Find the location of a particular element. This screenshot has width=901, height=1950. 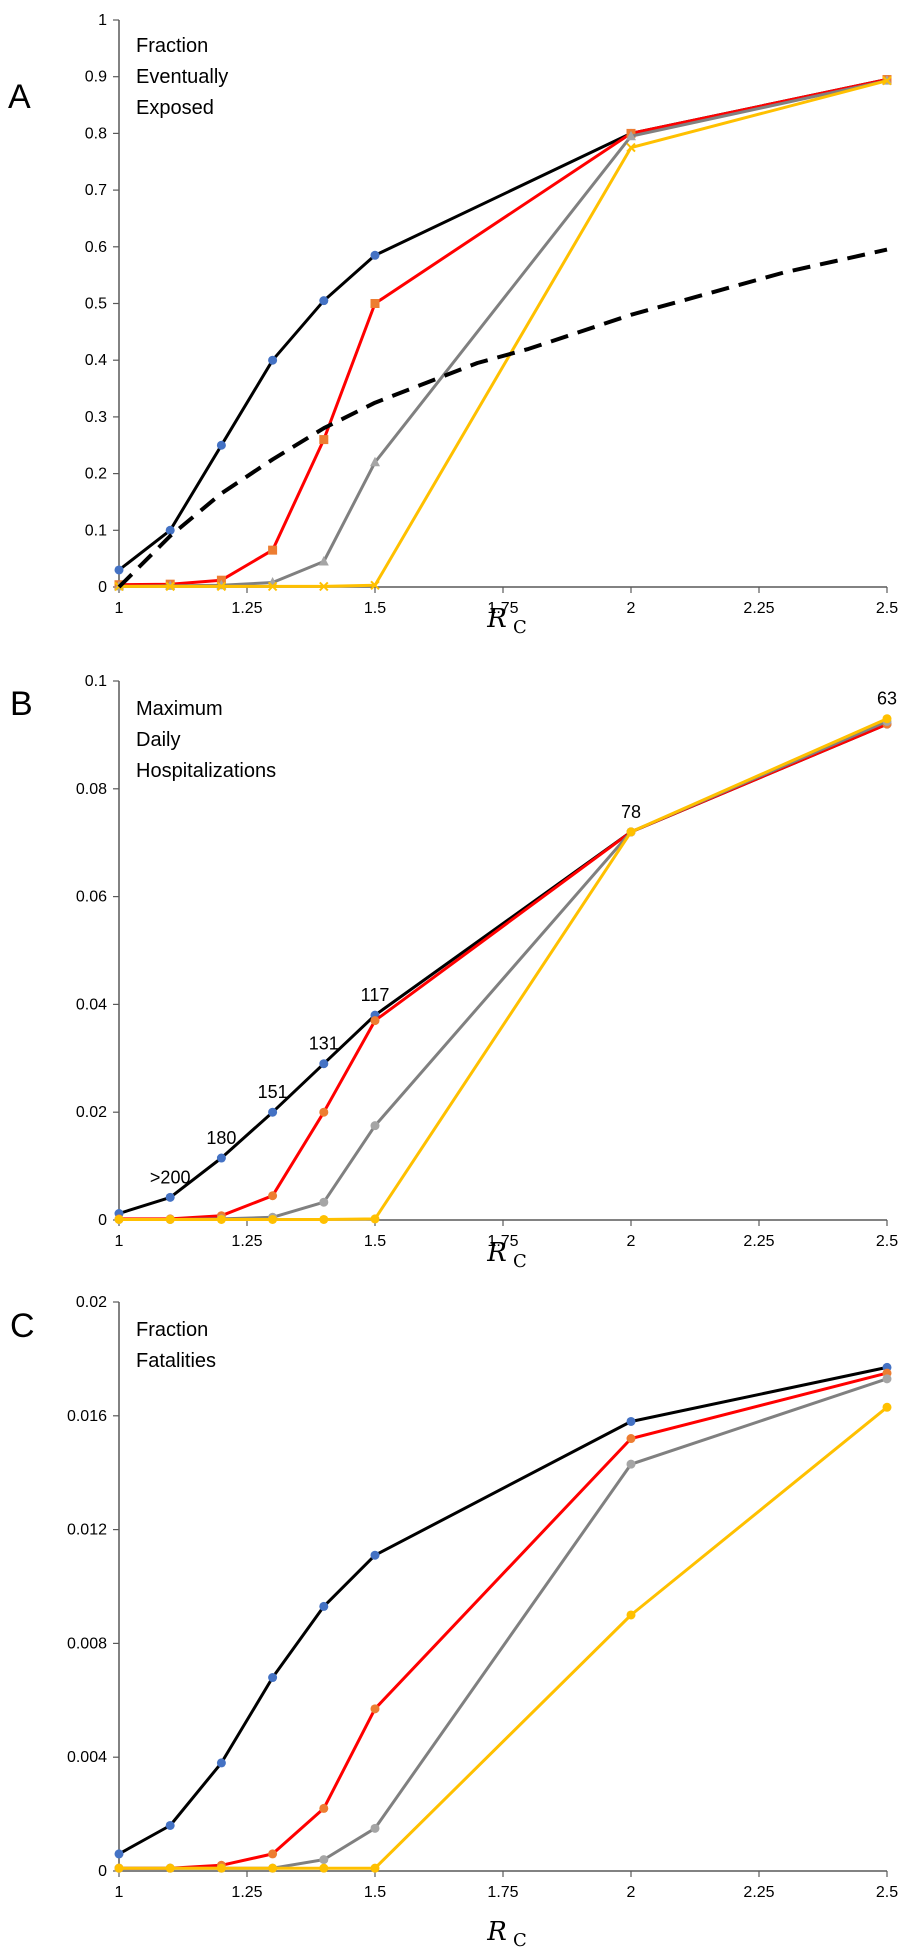

y-tick-label: 0.008 is located at coordinates (87, 1643).